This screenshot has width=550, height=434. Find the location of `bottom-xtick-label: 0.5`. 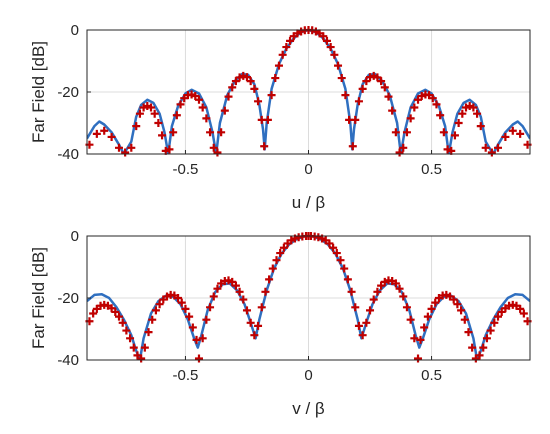

bottom-xtick-label: 0.5 is located at coordinates (431, 375).